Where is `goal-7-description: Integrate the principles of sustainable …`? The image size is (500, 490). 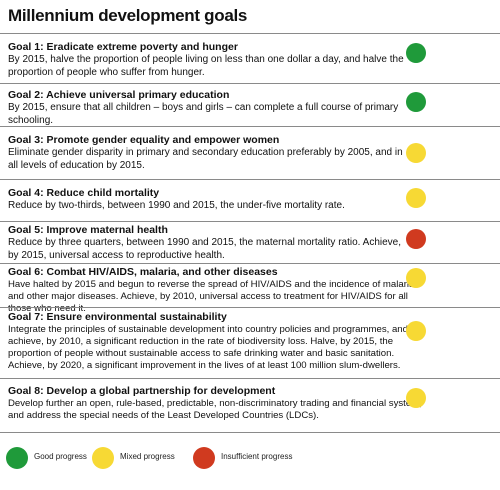 goal-7-description: Integrate the principles of sustainable … is located at coordinates (208, 347).